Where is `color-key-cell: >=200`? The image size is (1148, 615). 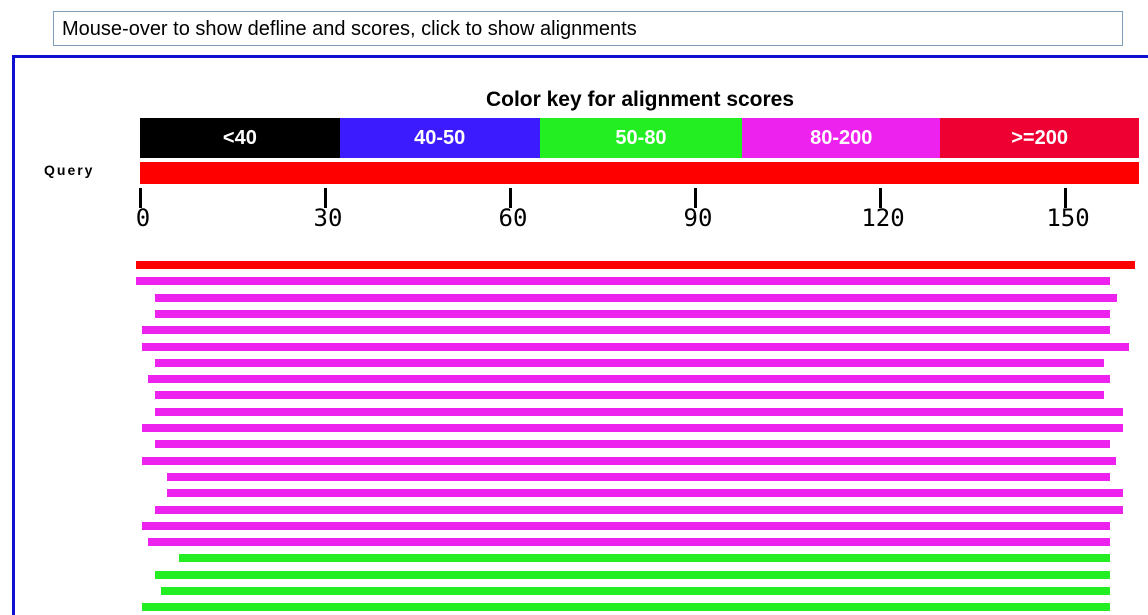 color-key-cell: >=200 is located at coordinates (1039, 138).